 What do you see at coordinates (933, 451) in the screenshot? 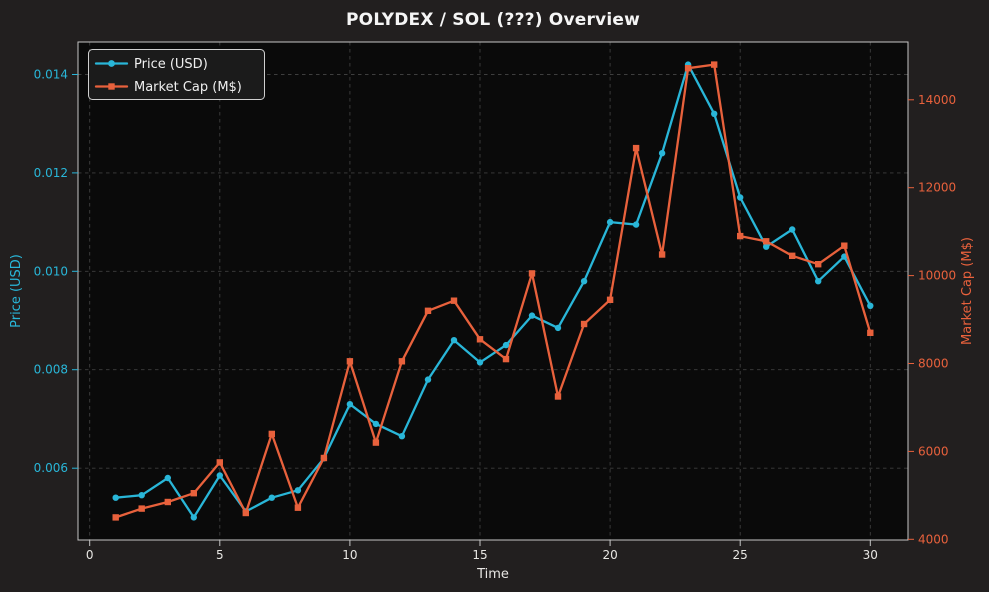
I see `right-tick-label: 6000` at bounding box center [933, 451].